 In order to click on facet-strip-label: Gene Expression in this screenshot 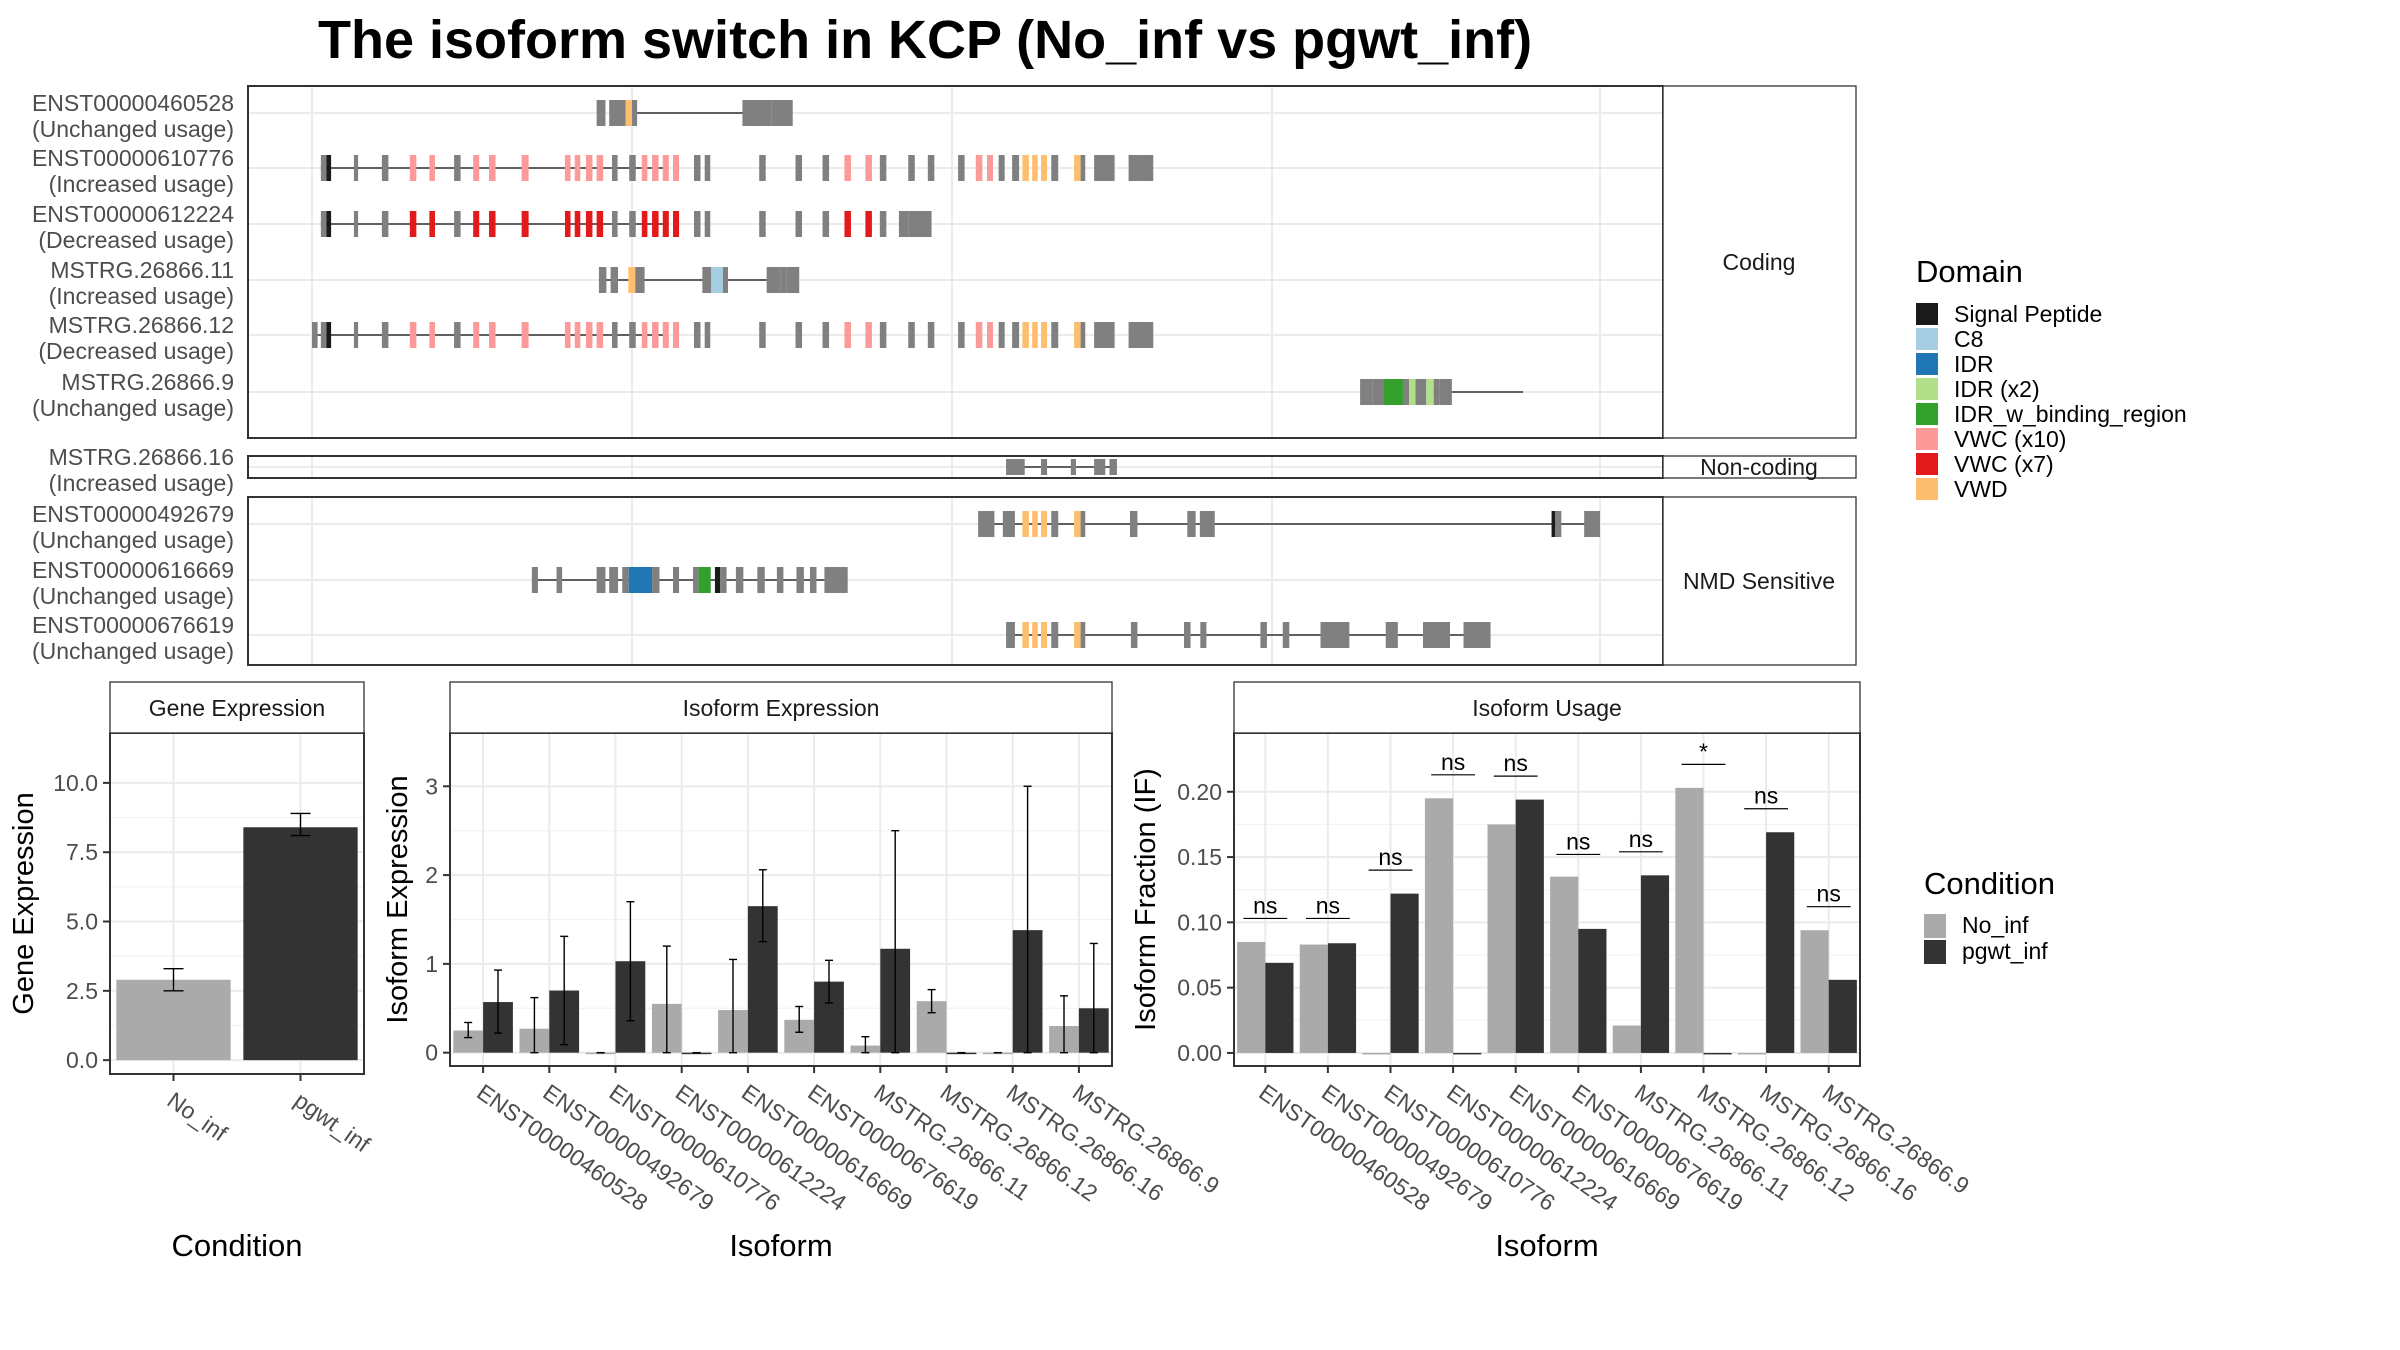, I will do `click(237, 708)`.